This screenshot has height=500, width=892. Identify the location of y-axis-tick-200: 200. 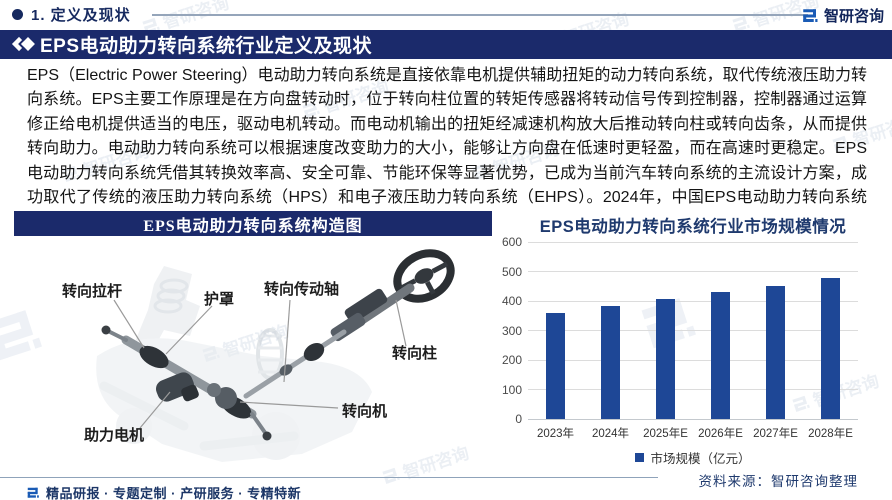
(511, 360).